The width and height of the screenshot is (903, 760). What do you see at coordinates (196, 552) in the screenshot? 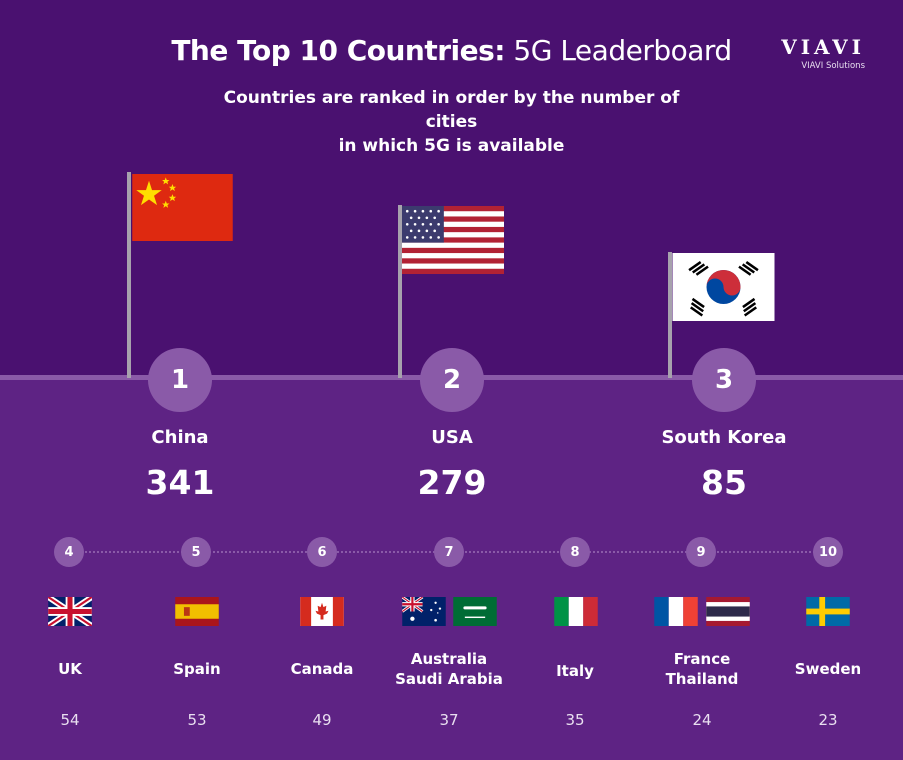
I see `rank-badge-5: 5` at bounding box center [196, 552].